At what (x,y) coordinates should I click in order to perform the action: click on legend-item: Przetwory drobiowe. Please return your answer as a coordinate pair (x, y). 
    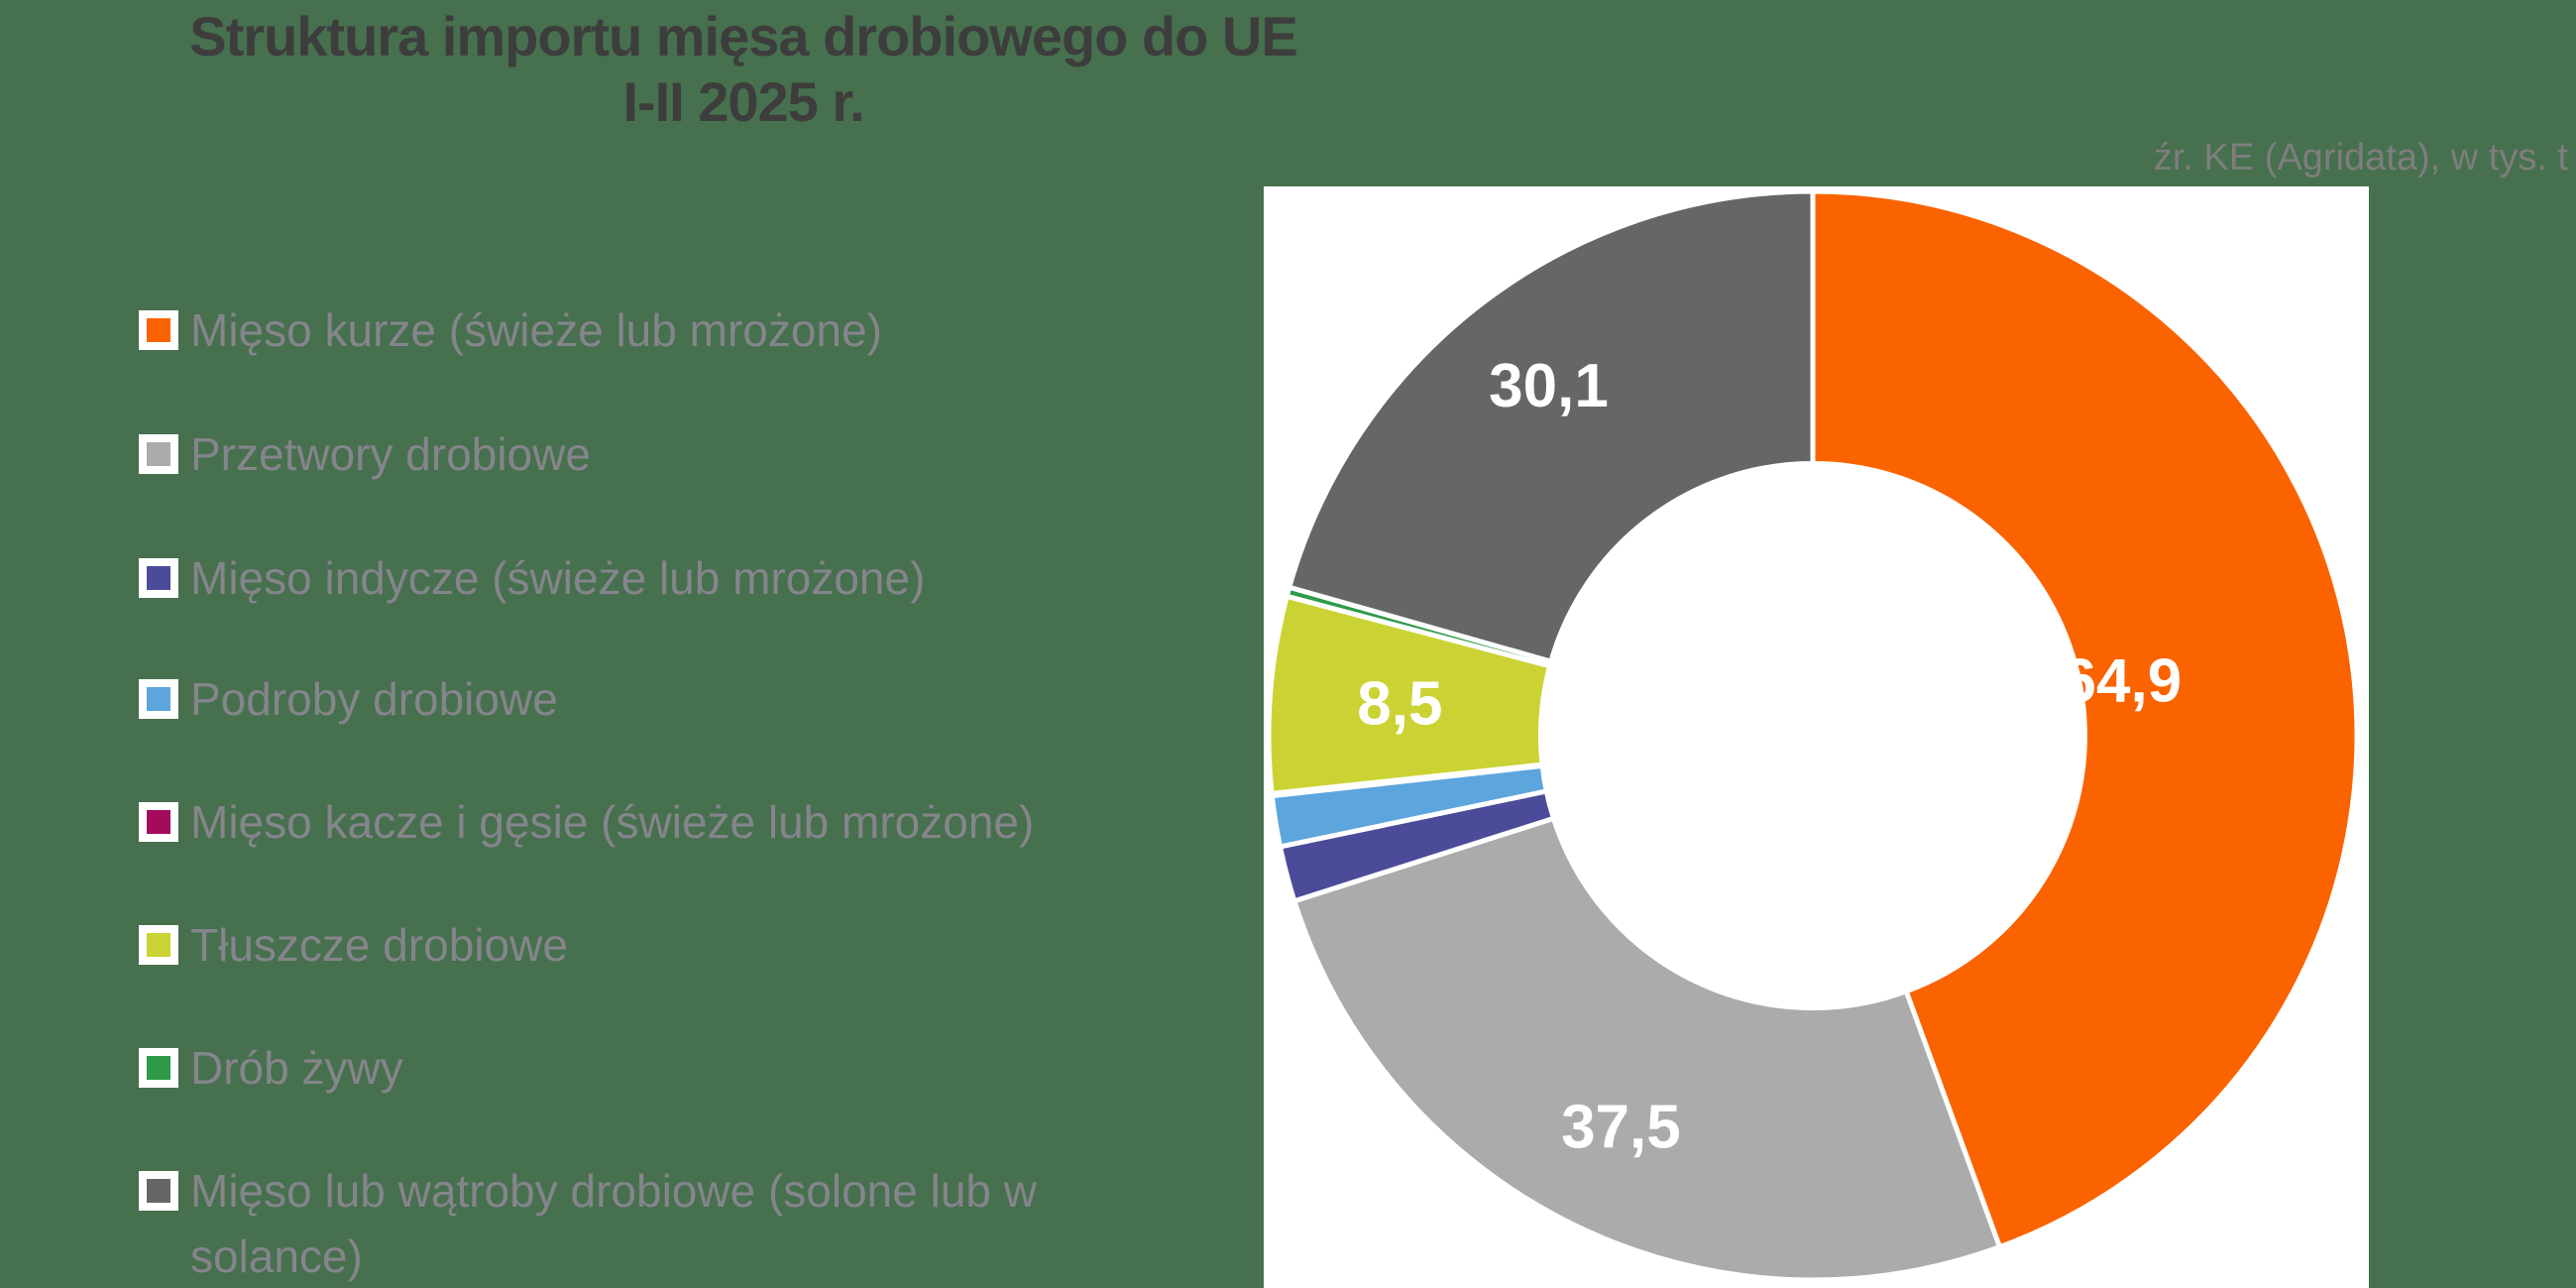
    Looking at the image, I should click on (680, 454).